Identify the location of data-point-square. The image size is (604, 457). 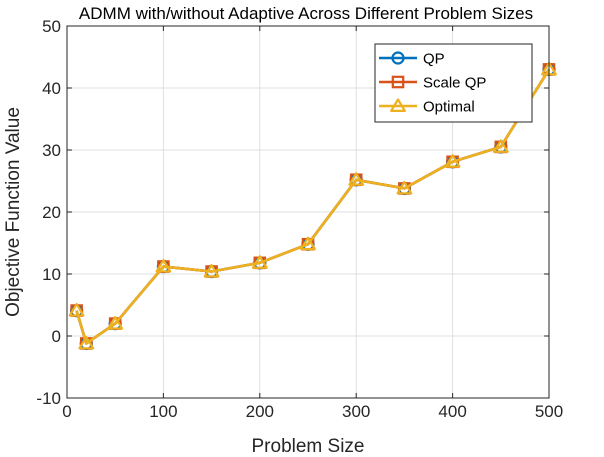
(398, 82).